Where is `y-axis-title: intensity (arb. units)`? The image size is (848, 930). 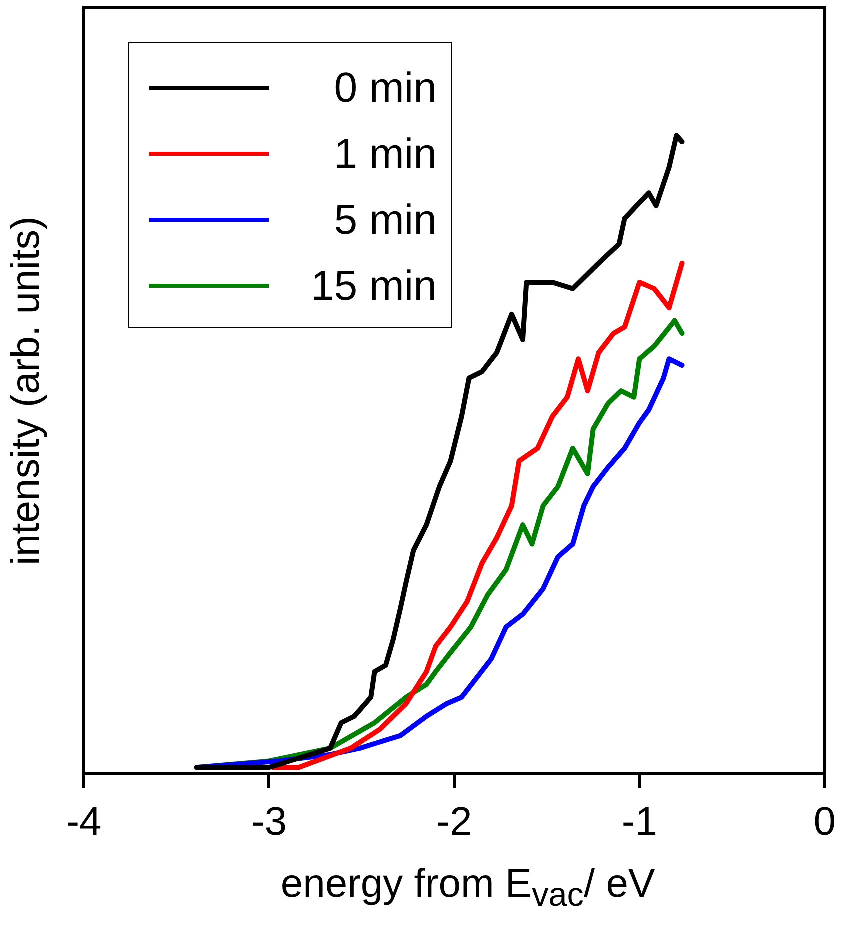 y-axis-title: intensity (arb. units) is located at coordinates (26, 391).